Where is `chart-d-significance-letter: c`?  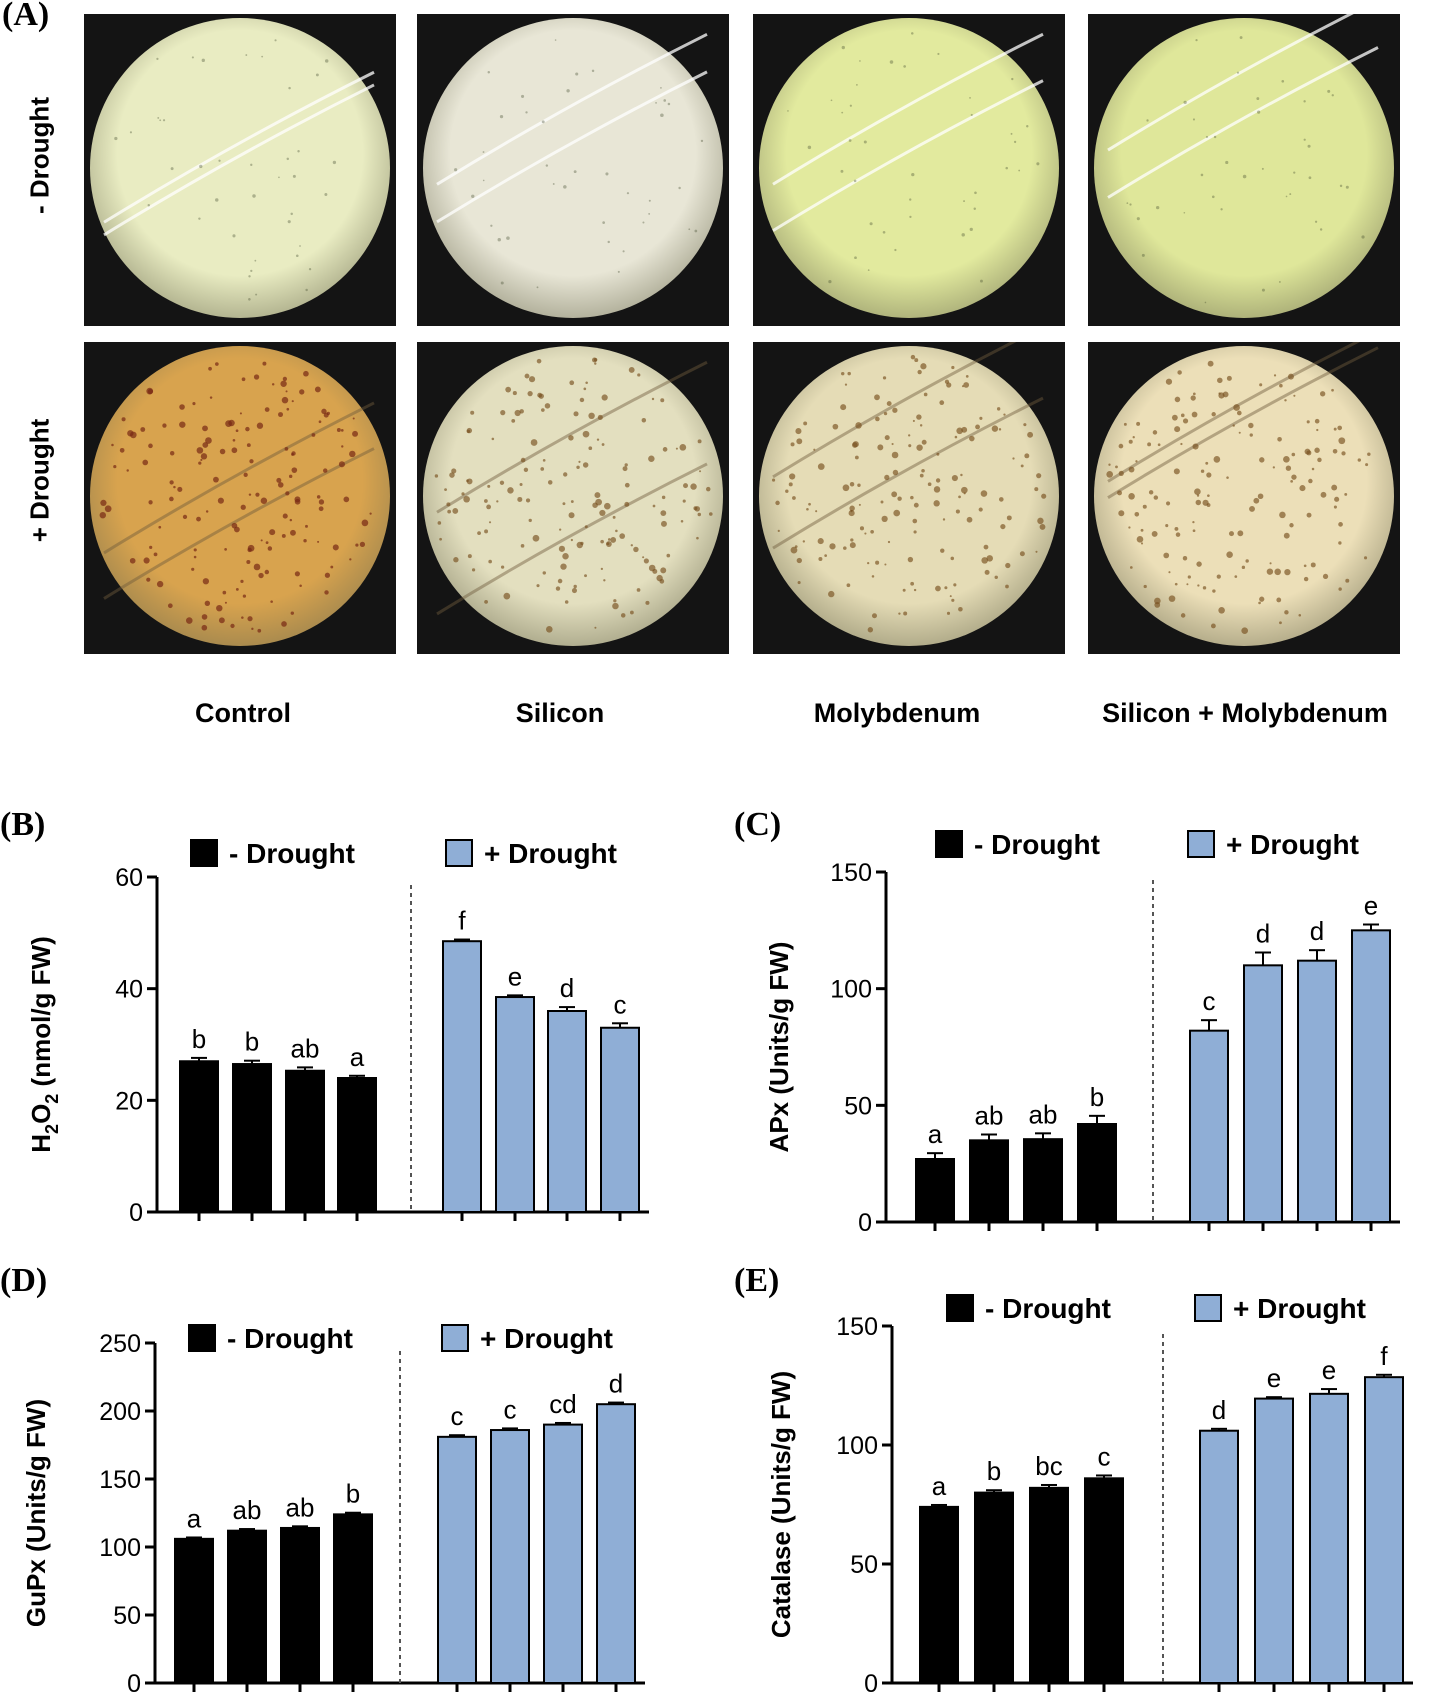
chart-d-significance-letter: c is located at coordinates (510, 1409).